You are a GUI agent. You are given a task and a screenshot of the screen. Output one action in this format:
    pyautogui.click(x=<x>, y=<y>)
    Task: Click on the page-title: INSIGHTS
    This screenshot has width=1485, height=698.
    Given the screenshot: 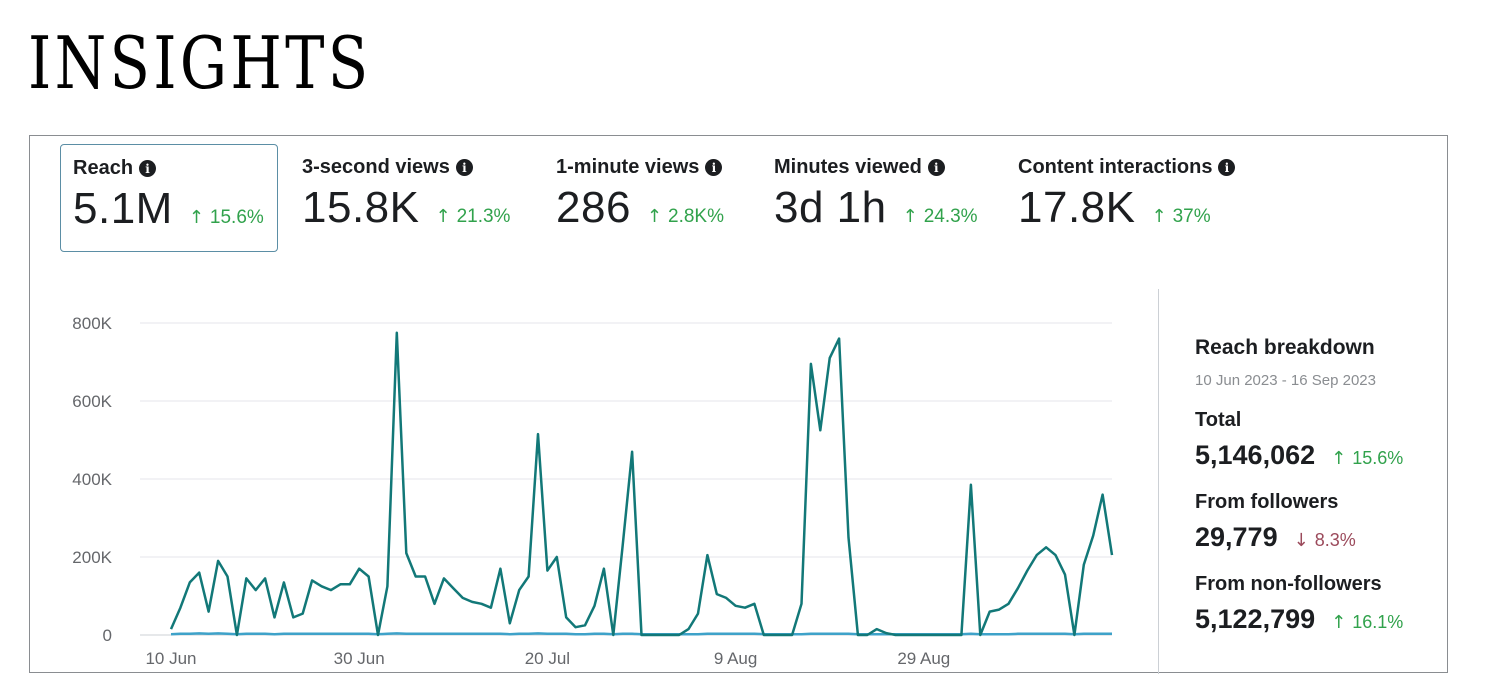 What is the action you would take?
    pyautogui.click(x=200, y=63)
    